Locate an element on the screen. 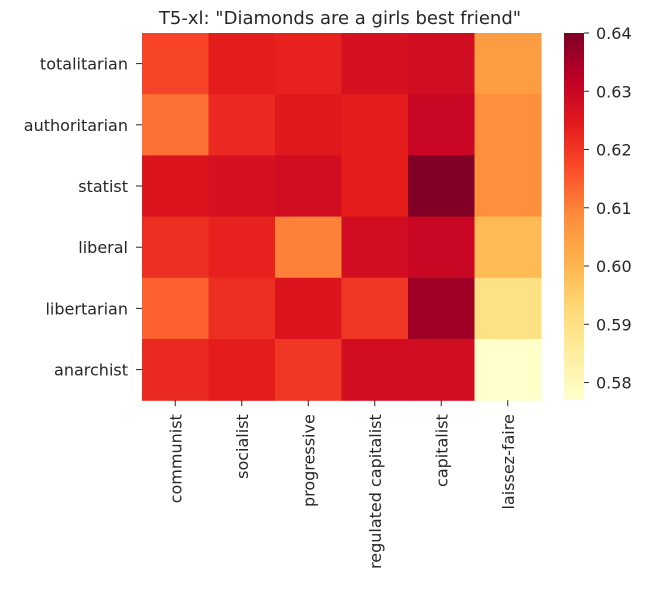 The width and height of the screenshot is (646, 603). colorbar-tick-label: 0.61 is located at coordinates (614, 208).